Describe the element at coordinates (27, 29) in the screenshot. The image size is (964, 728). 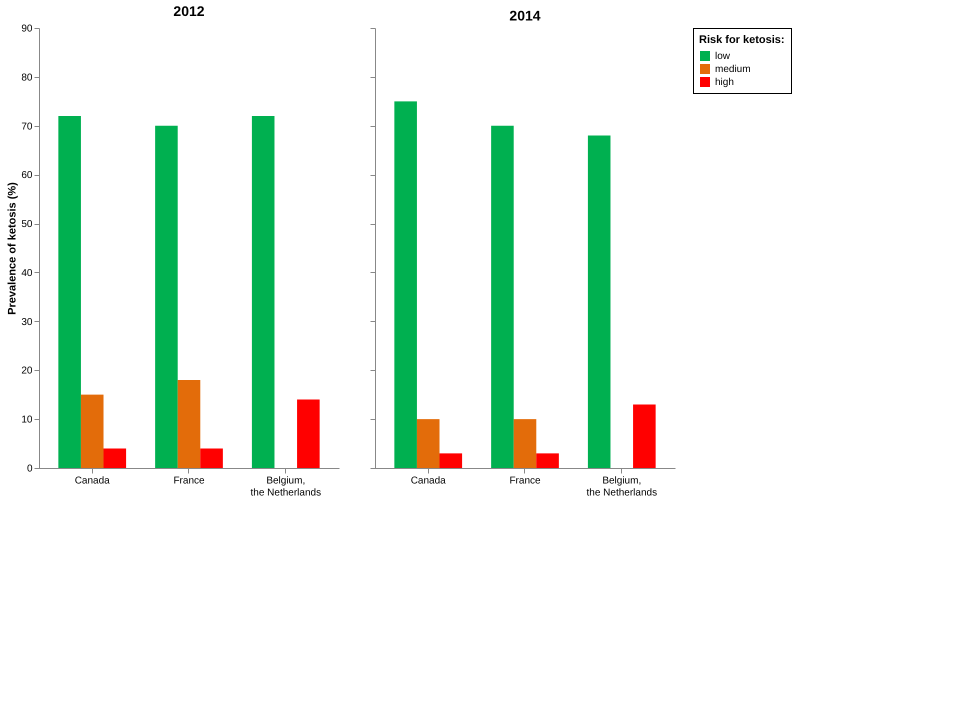
I see `y-tick-label: 90` at that location.